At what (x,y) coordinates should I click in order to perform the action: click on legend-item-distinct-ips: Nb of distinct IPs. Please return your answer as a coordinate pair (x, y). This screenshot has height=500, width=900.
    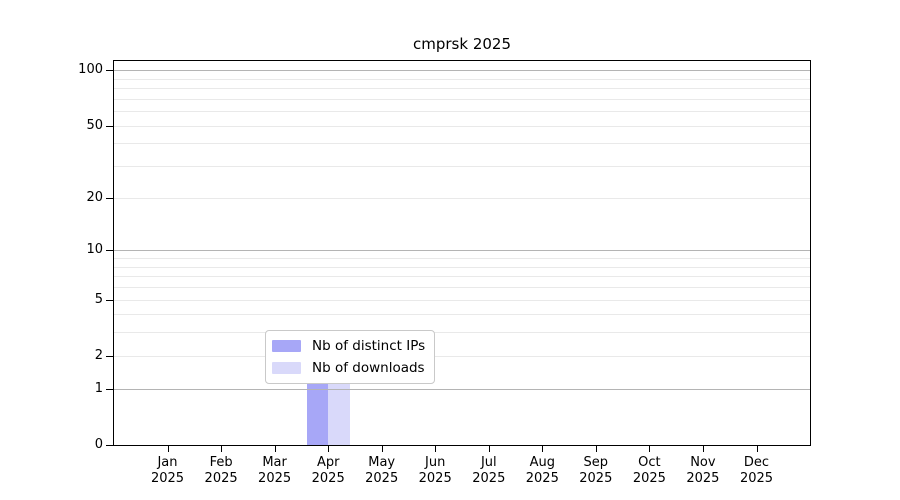
    Looking at the image, I should click on (348, 346).